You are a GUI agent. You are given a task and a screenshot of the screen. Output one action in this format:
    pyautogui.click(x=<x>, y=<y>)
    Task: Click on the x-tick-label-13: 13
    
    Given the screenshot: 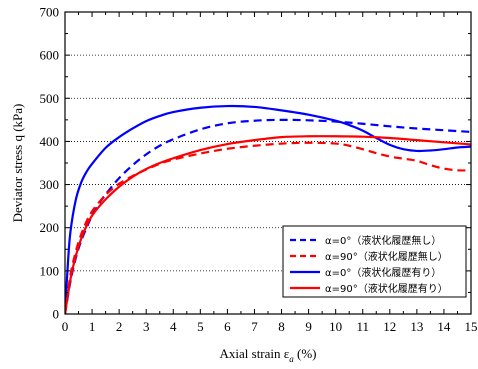 What is the action you would take?
    pyautogui.click(x=416, y=326)
    